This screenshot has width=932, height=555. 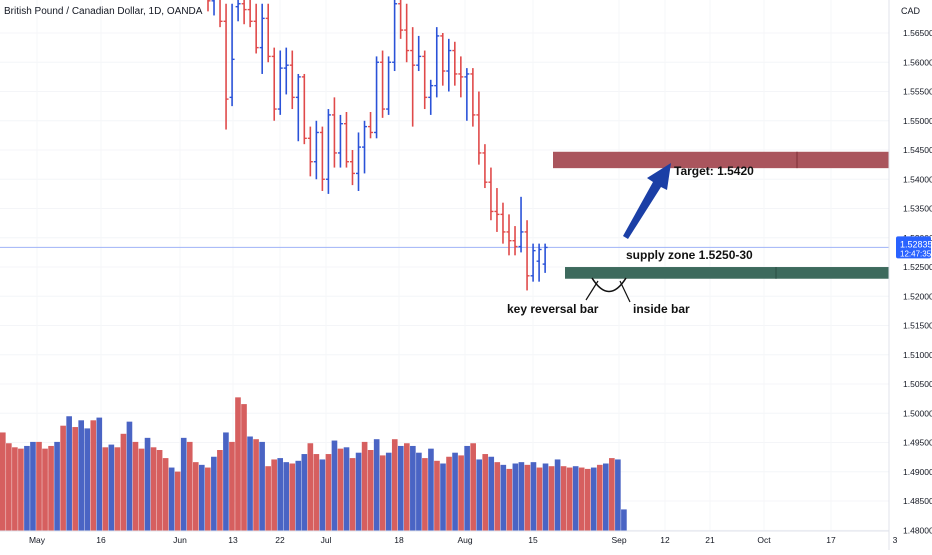 I want to click on y-tick-label: 1.53500, so click(x=917, y=209).